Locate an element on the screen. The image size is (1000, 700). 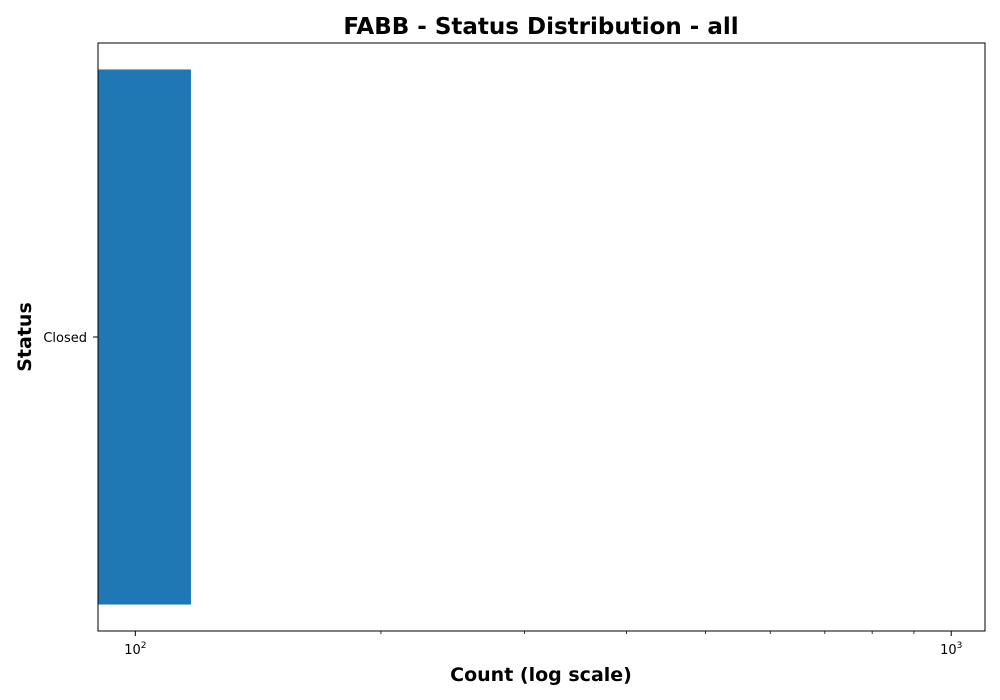
x-tick-label: 10² is located at coordinates (135, 649).